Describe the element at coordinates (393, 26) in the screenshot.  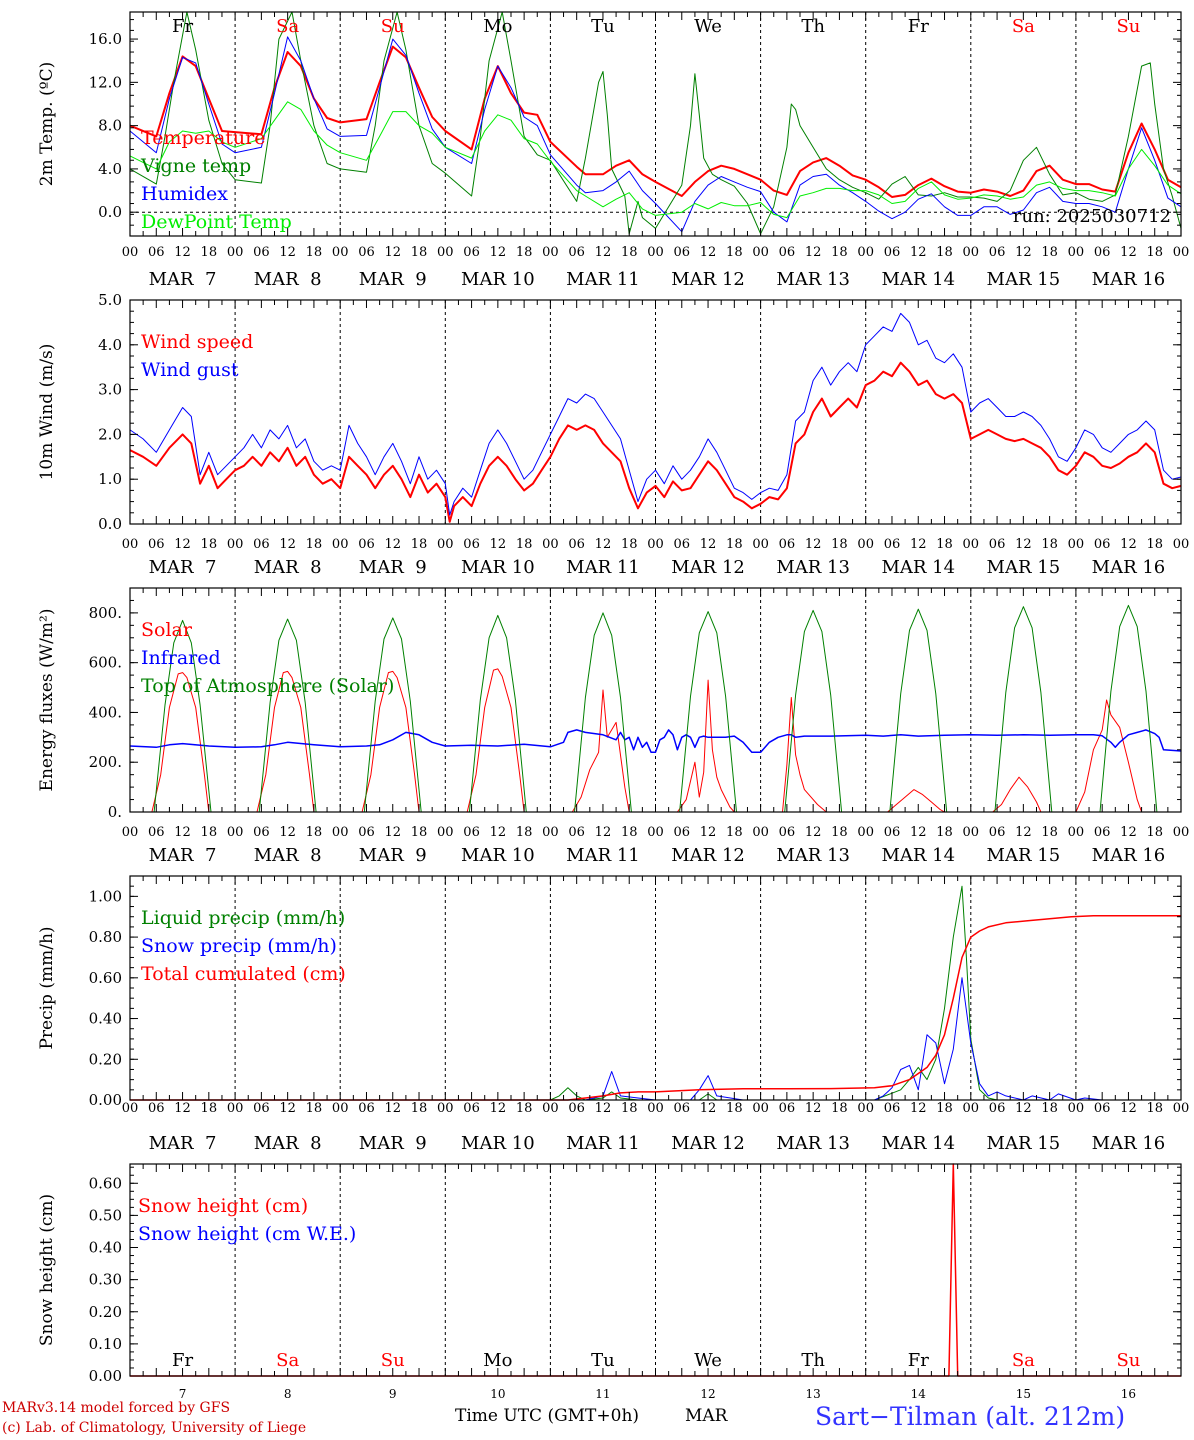
I see `day-name-label: Su` at that location.